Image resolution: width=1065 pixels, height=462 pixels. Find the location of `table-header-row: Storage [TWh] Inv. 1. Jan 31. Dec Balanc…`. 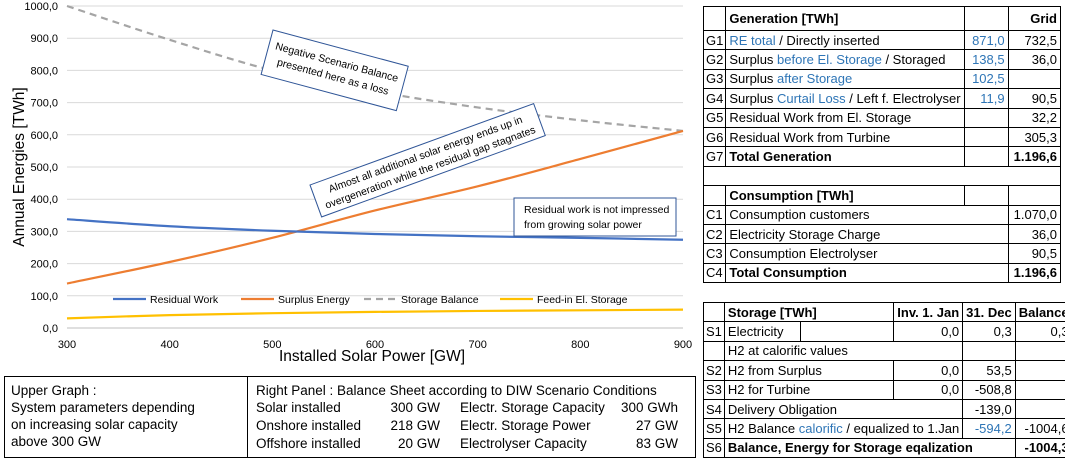

table-header-row: Storage [TWh] Inv. 1. Jan 31. Dec Balanc… is located at coordinates (884, 312).